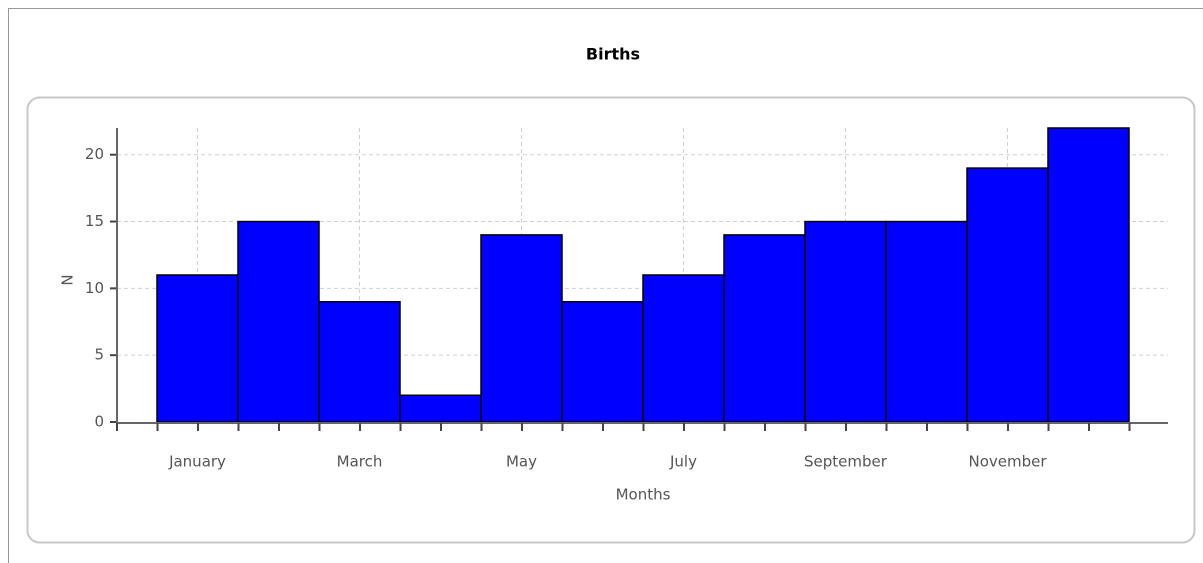 The image size is (1203, 563). Describe the element at coordinates (99, 355) in the screenshot. I see `y-tick-label: 5` at that location.